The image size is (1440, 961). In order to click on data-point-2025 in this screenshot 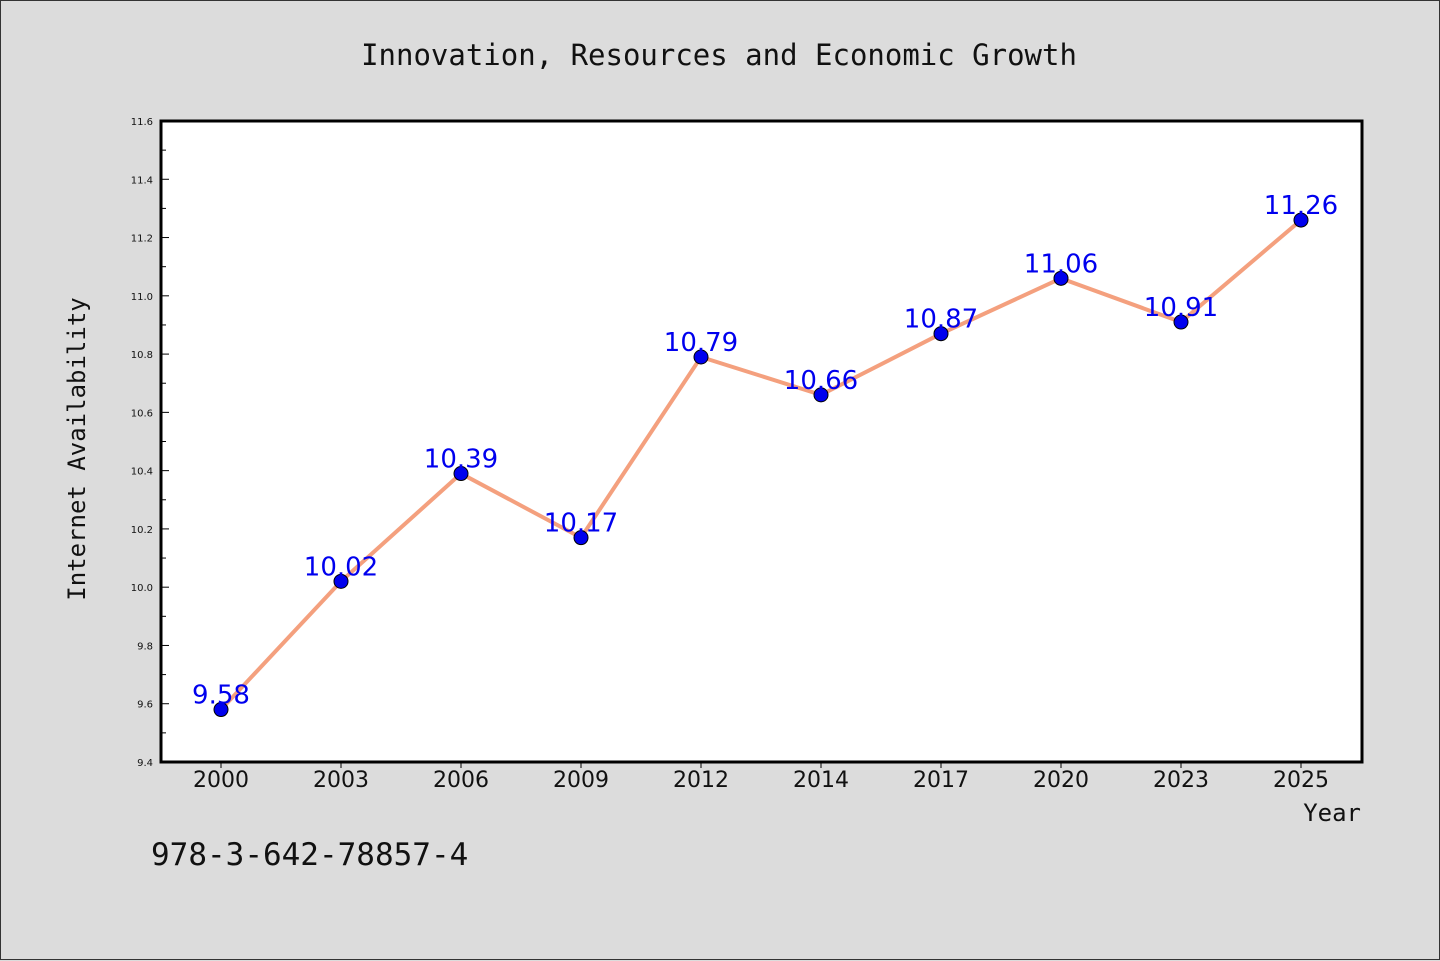, I will do `click(1301, 220)`.